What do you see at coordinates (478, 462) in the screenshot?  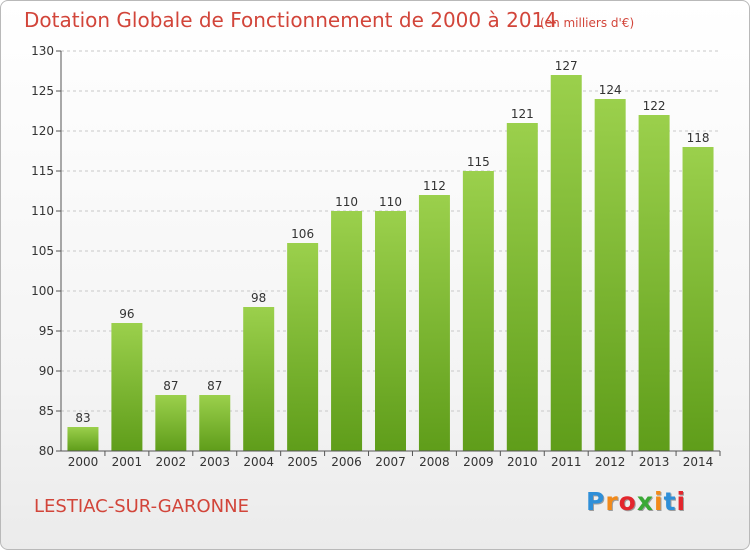 I see `x-tick-label: 2009` at bounding box center [478, 462].